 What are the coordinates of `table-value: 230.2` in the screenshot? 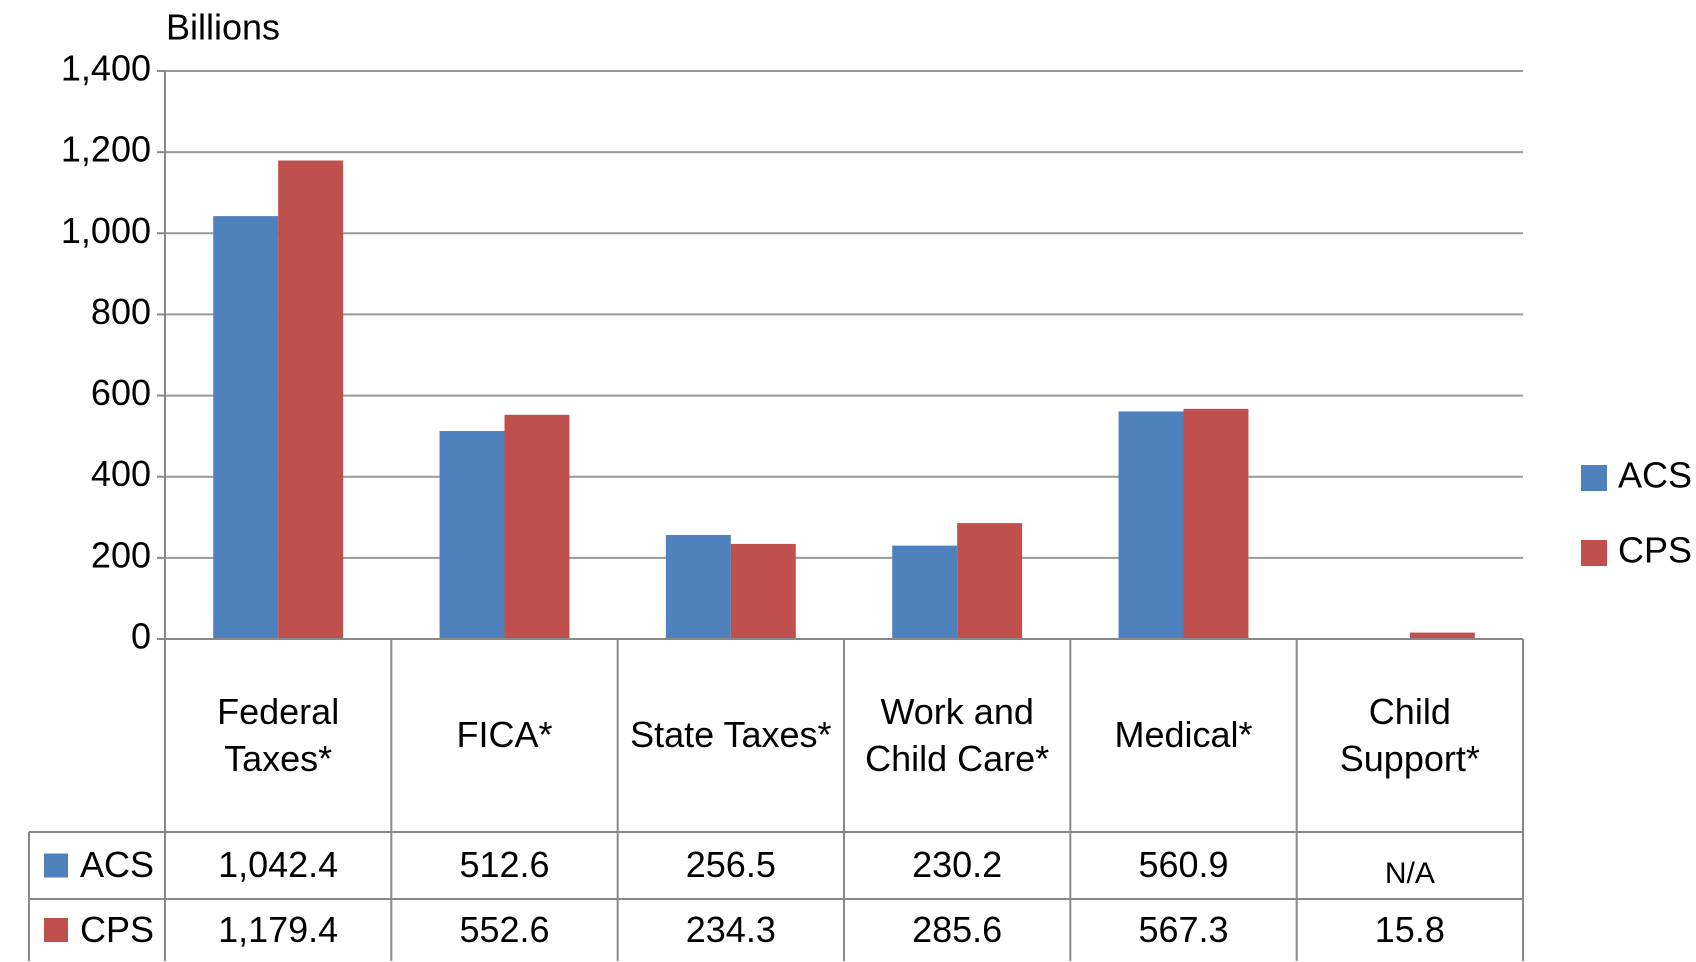 It's located at (957, 865).